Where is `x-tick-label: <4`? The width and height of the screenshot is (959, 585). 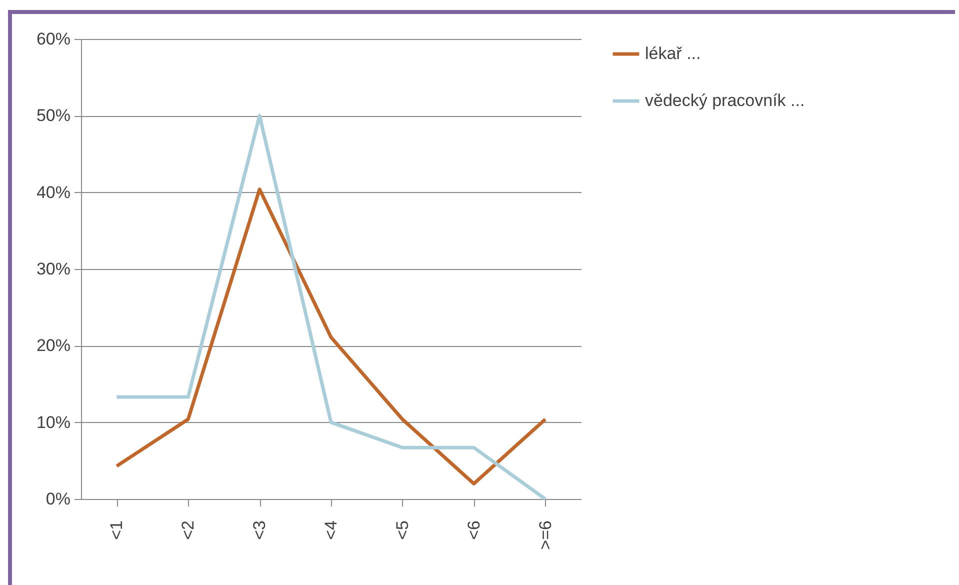 x-tick-label: <4 is located at coordinates (331, 530).